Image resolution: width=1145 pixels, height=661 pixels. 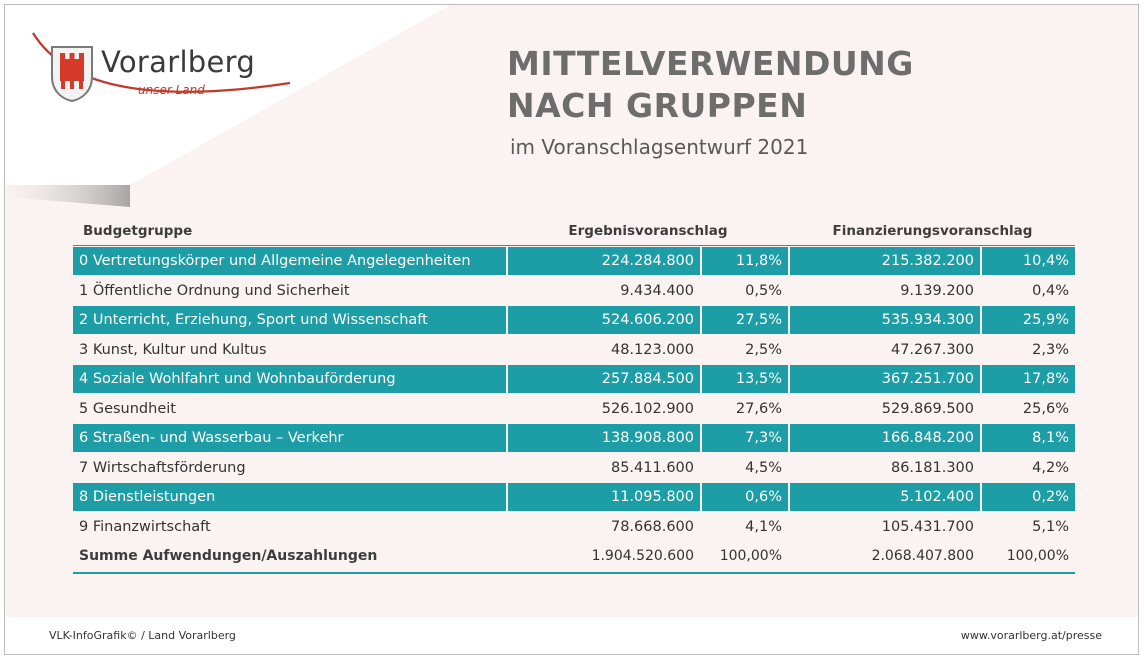 I want to click on coat-of-arms-icon, so click(x=72, y=74).